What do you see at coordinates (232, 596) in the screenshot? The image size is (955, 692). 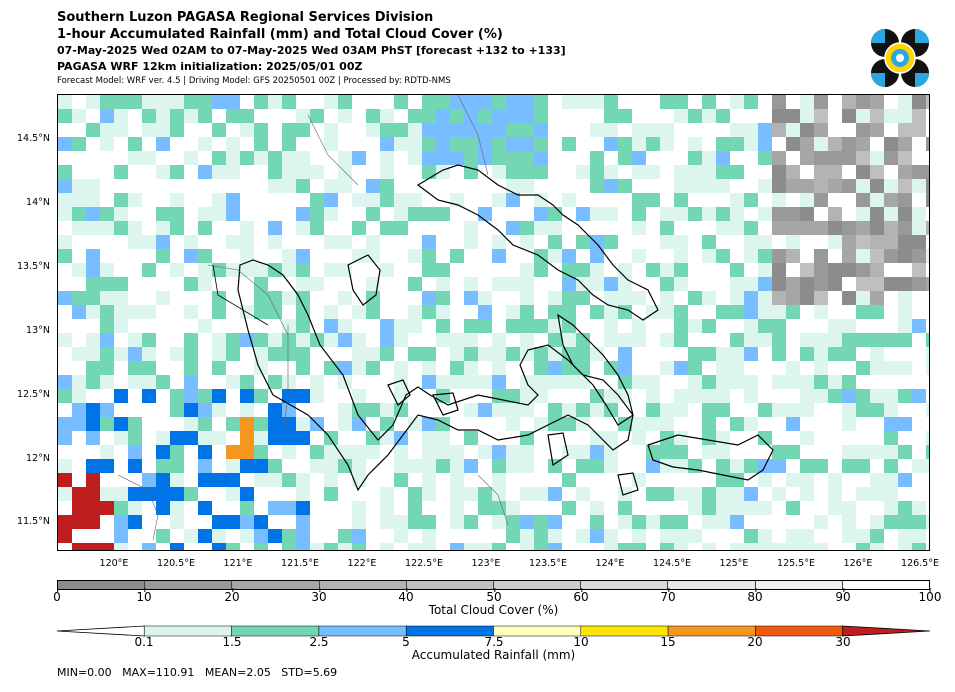 I see `cloud-tick: 20` at bounding box center [232, 596].